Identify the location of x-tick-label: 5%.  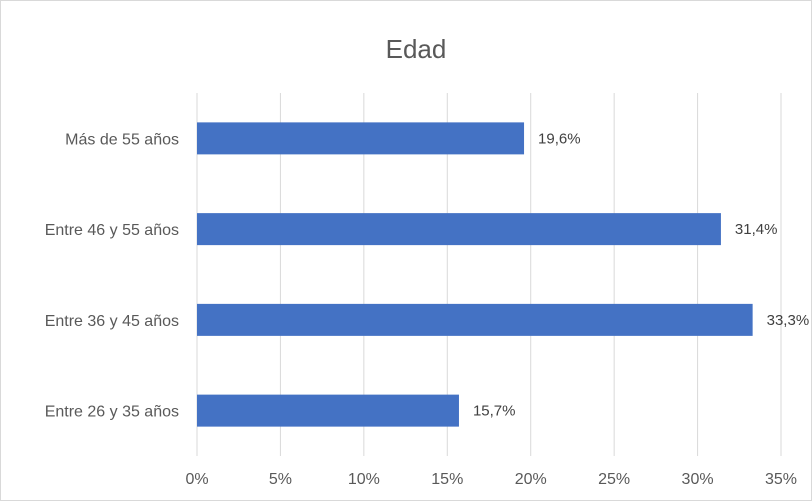
(280, 479).